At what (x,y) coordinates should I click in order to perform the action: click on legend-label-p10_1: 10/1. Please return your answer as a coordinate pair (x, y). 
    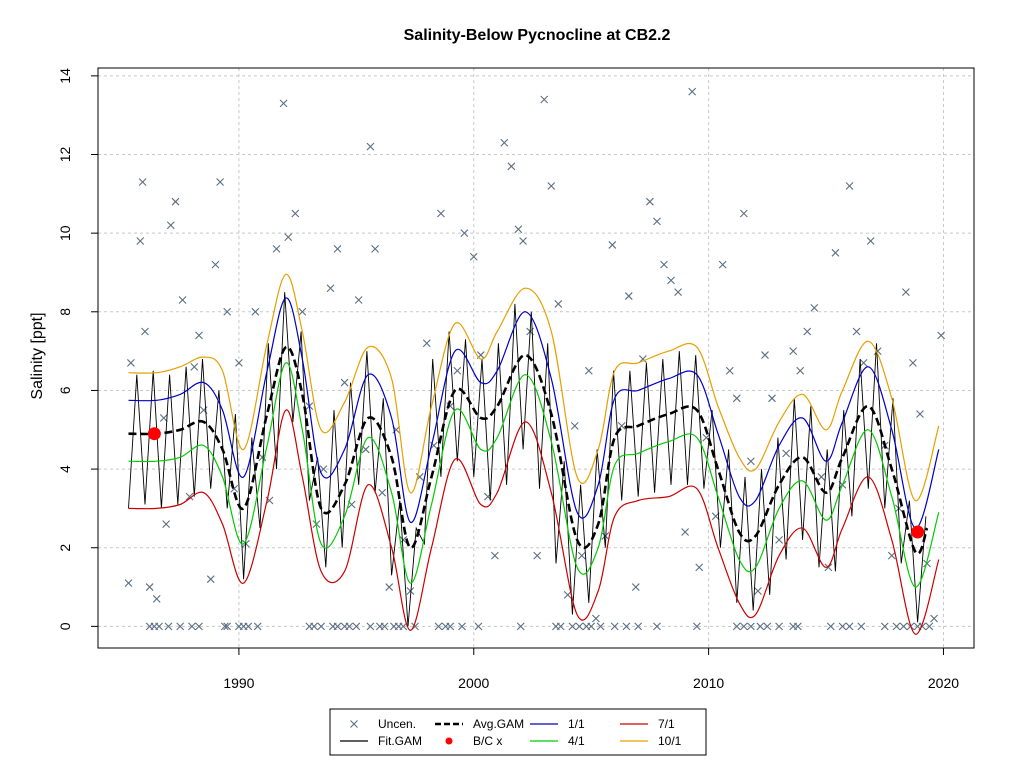
    Looking at the image, I should click on (670, 741).